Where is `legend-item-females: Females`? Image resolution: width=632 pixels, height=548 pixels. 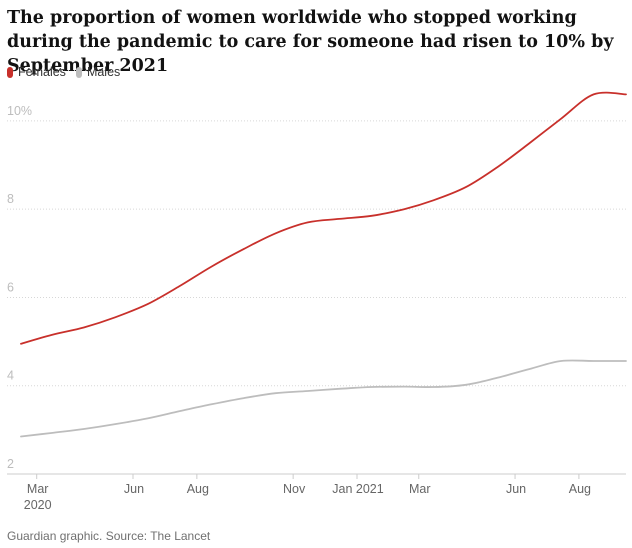 legend-item-females: Females is located at coordinates (36, 72).